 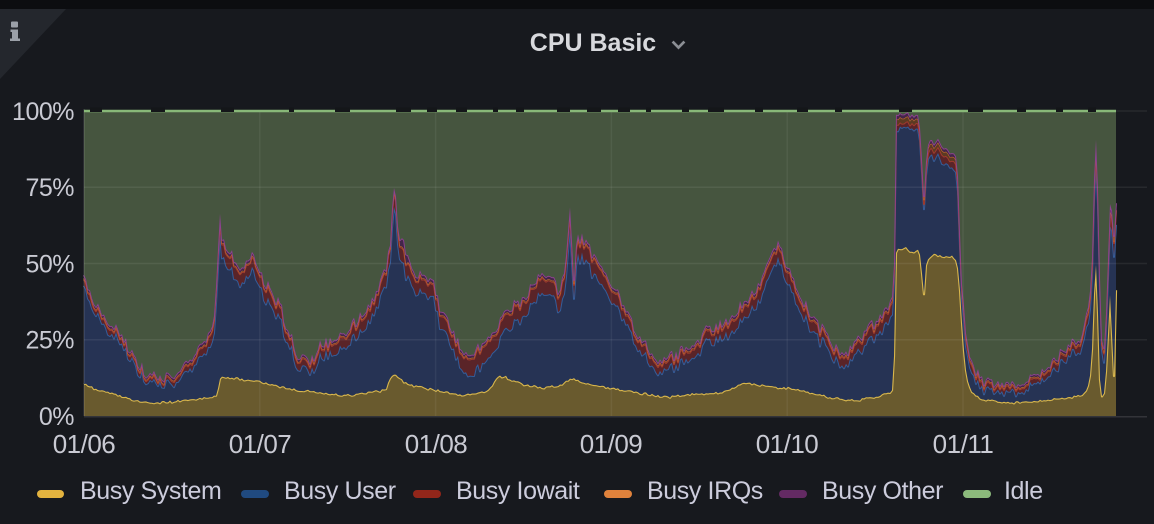 What do you see at coordinates (260, 444) in the screenshot?
I see `svg-text: 01/07` at bounding box center [260, 444].